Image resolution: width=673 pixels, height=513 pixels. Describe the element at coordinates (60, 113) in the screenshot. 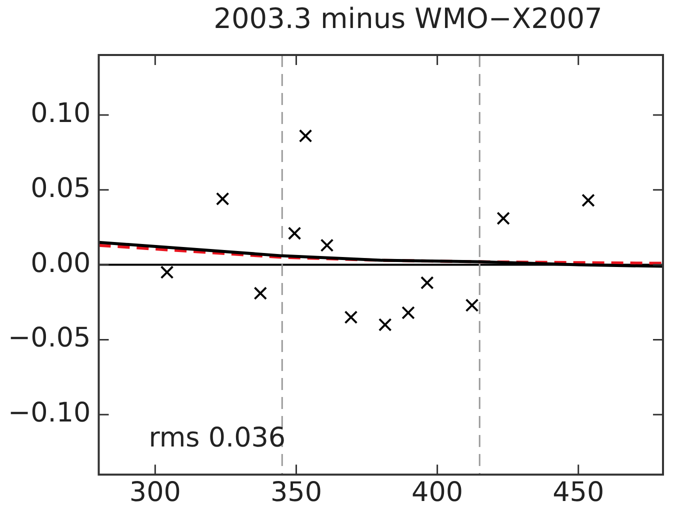

I see `y-tick-label: 0.10` at that location.